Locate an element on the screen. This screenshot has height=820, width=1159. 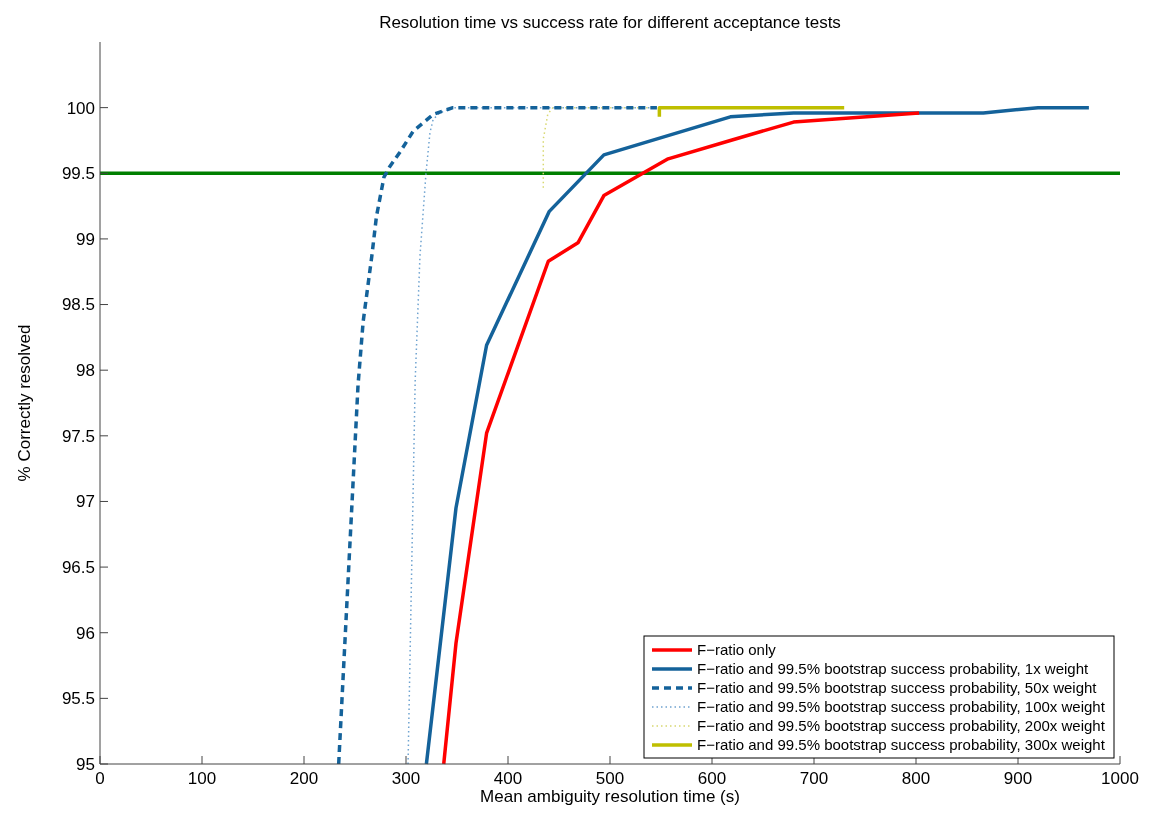
x-tick-label: 800 is located at coordinates (916, 778).